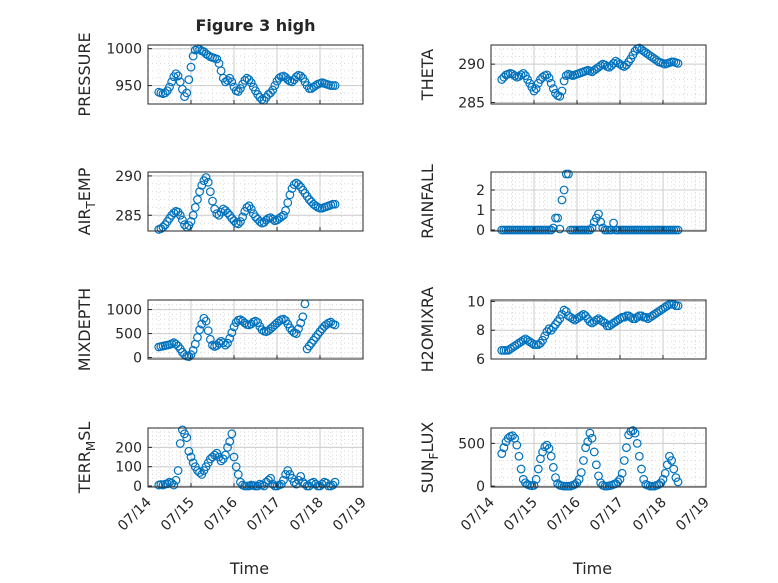  I want to click on subplot-4: 0 1 2 RAINFALL, so click(562, 201).